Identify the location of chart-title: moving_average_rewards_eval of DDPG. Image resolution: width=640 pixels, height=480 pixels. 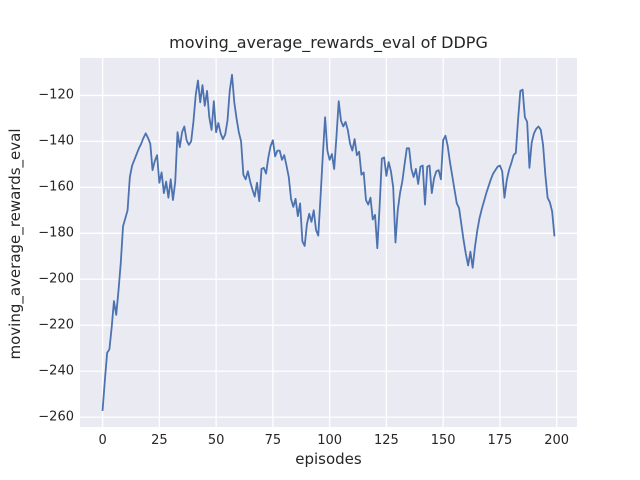
(328, 42).